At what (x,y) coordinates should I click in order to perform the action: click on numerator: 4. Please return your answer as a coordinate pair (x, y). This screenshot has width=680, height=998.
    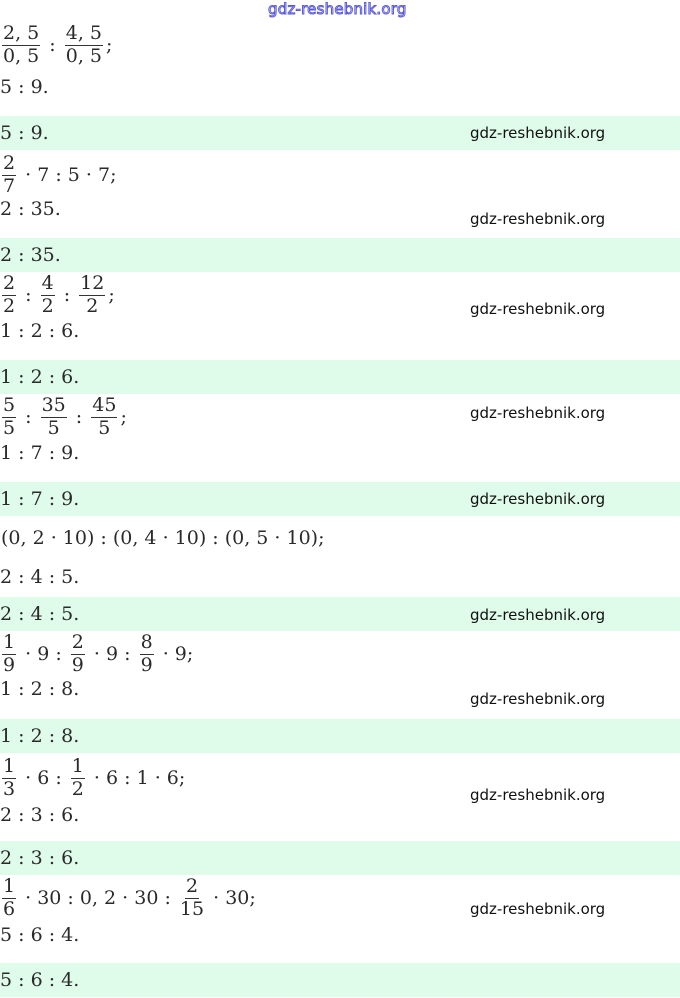
    Looking at the image, I should click on (47, 283).